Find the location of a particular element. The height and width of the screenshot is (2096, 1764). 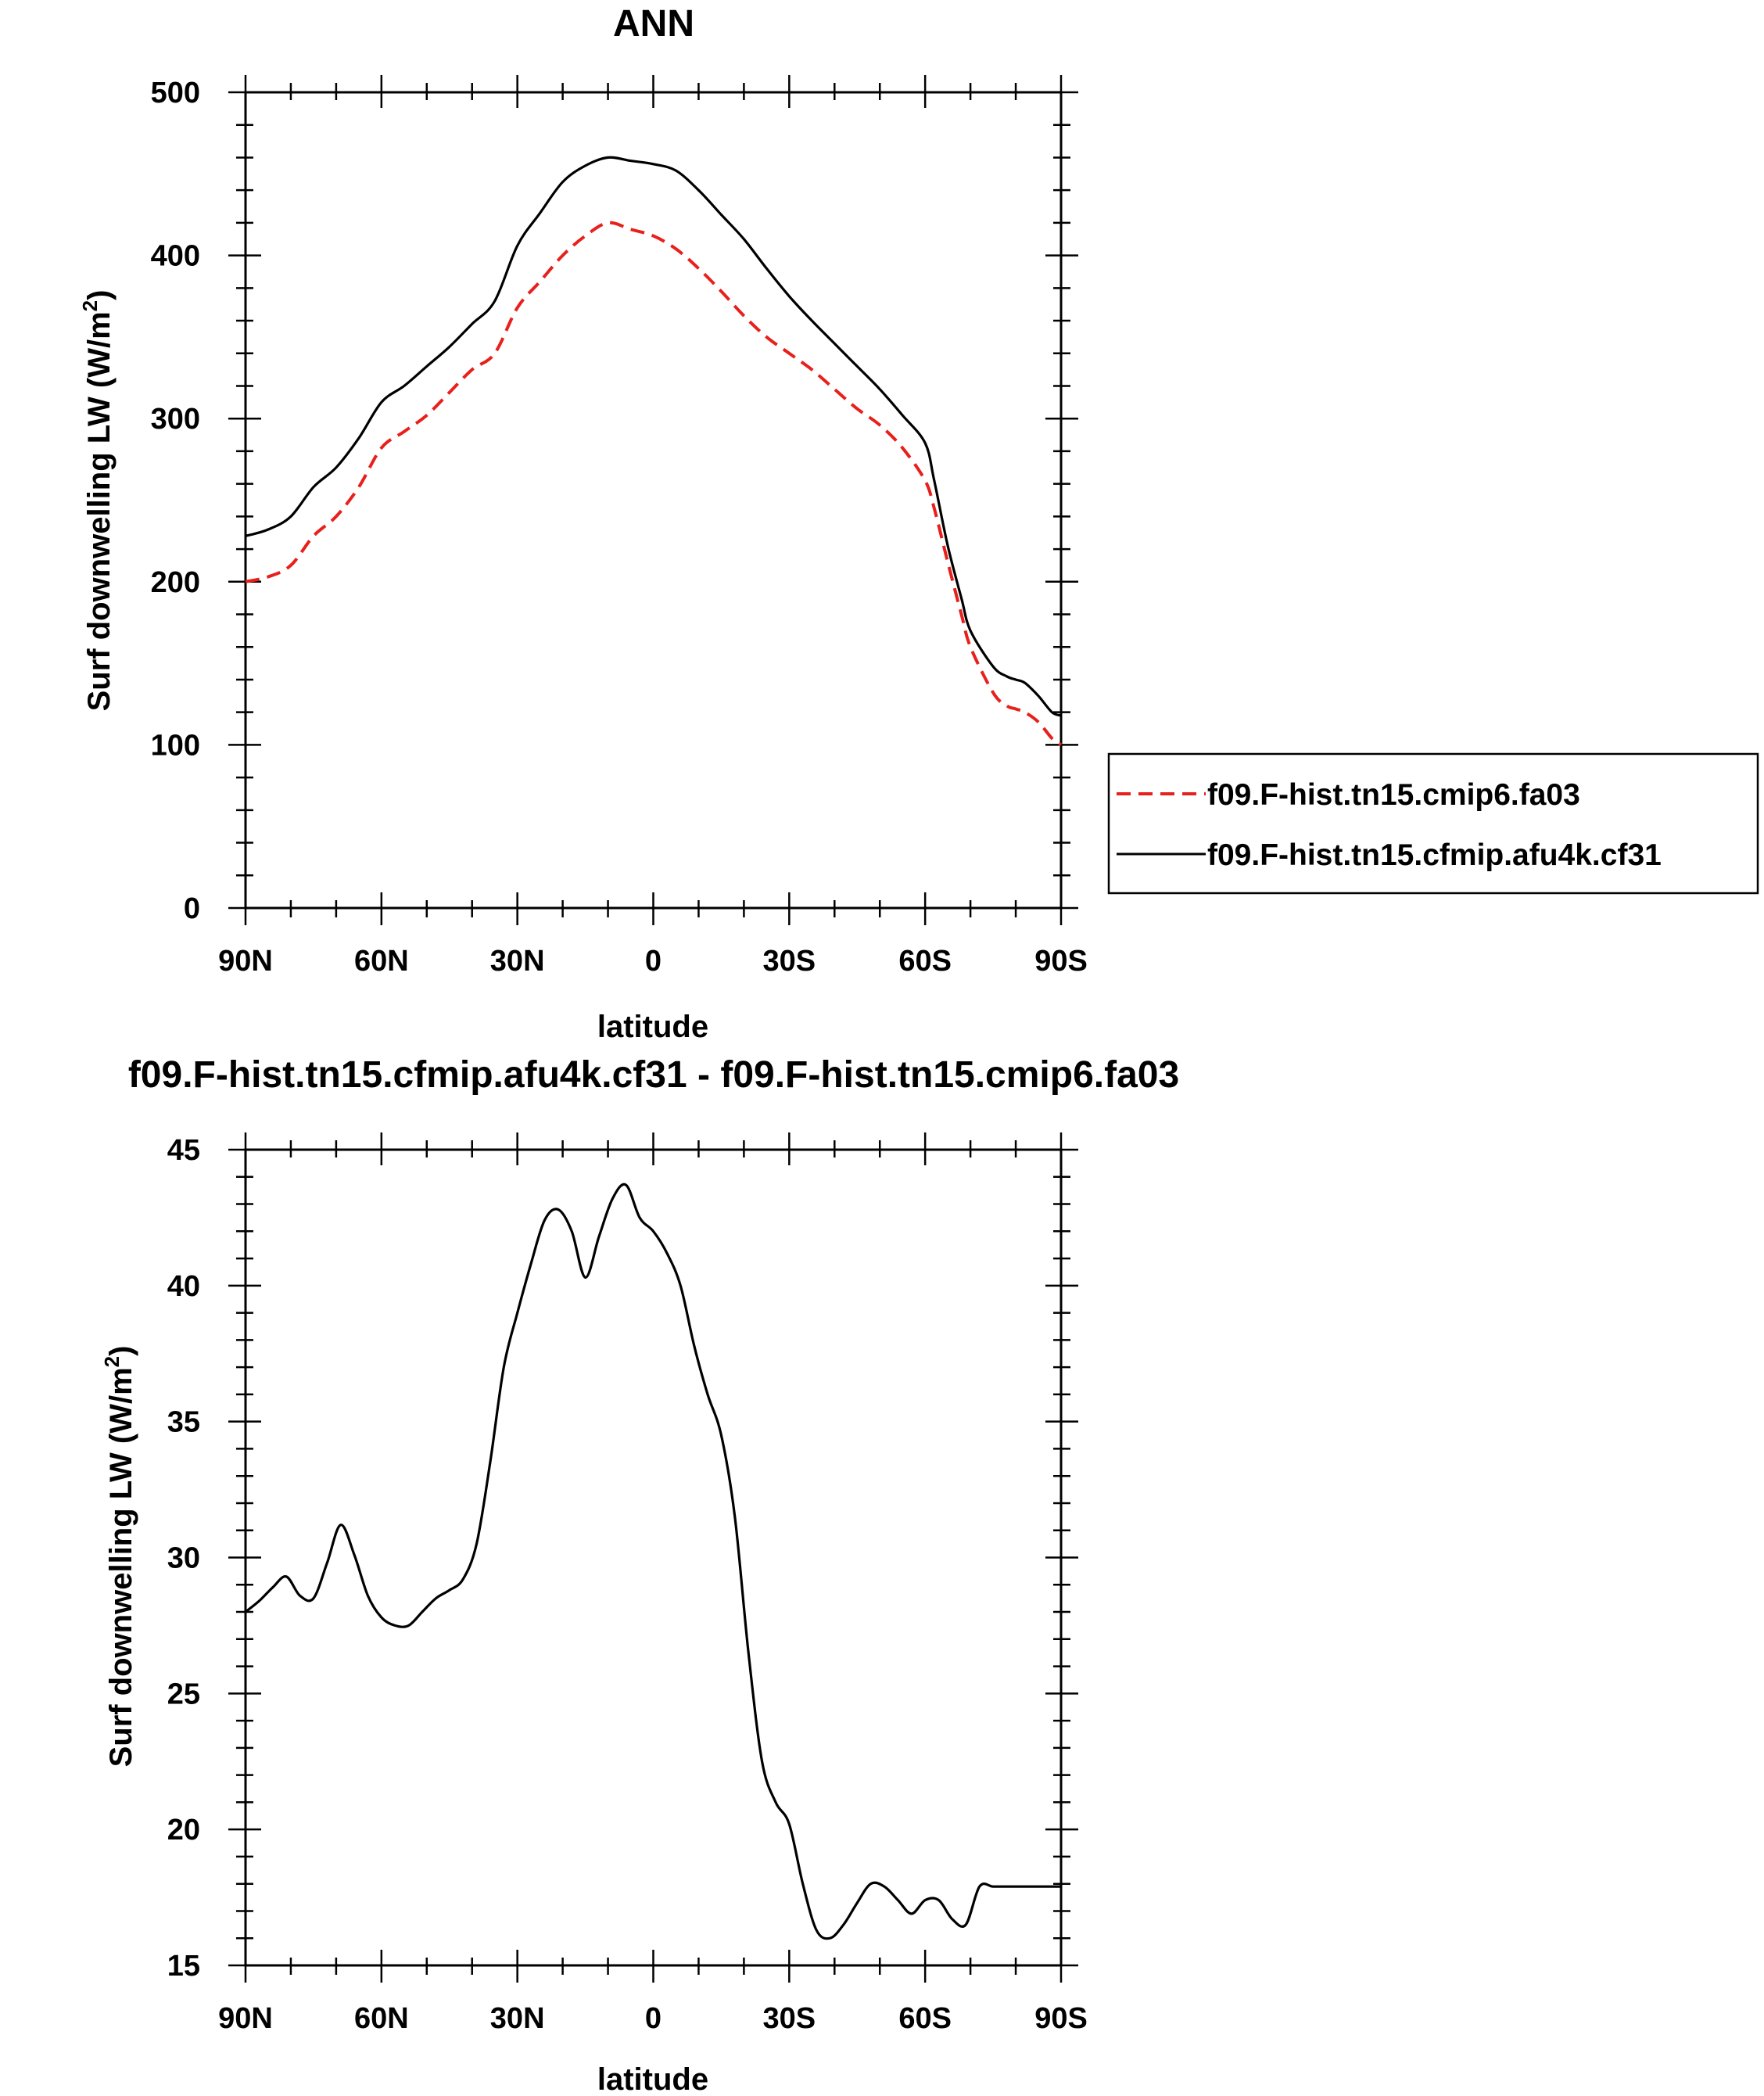

top-series-lines is located at coordinates (654, 451).